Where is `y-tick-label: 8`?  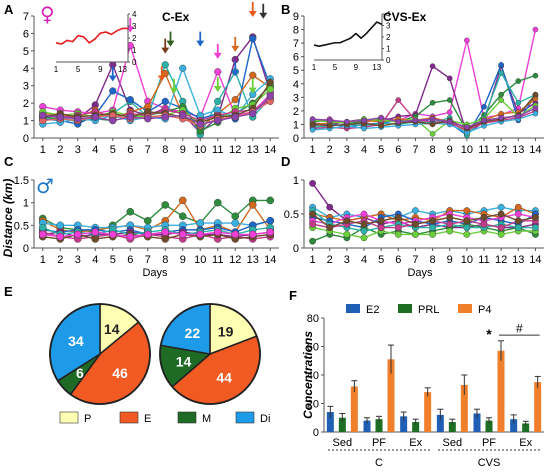 y-tick-label: 8 is located at coordinates (296, 31).